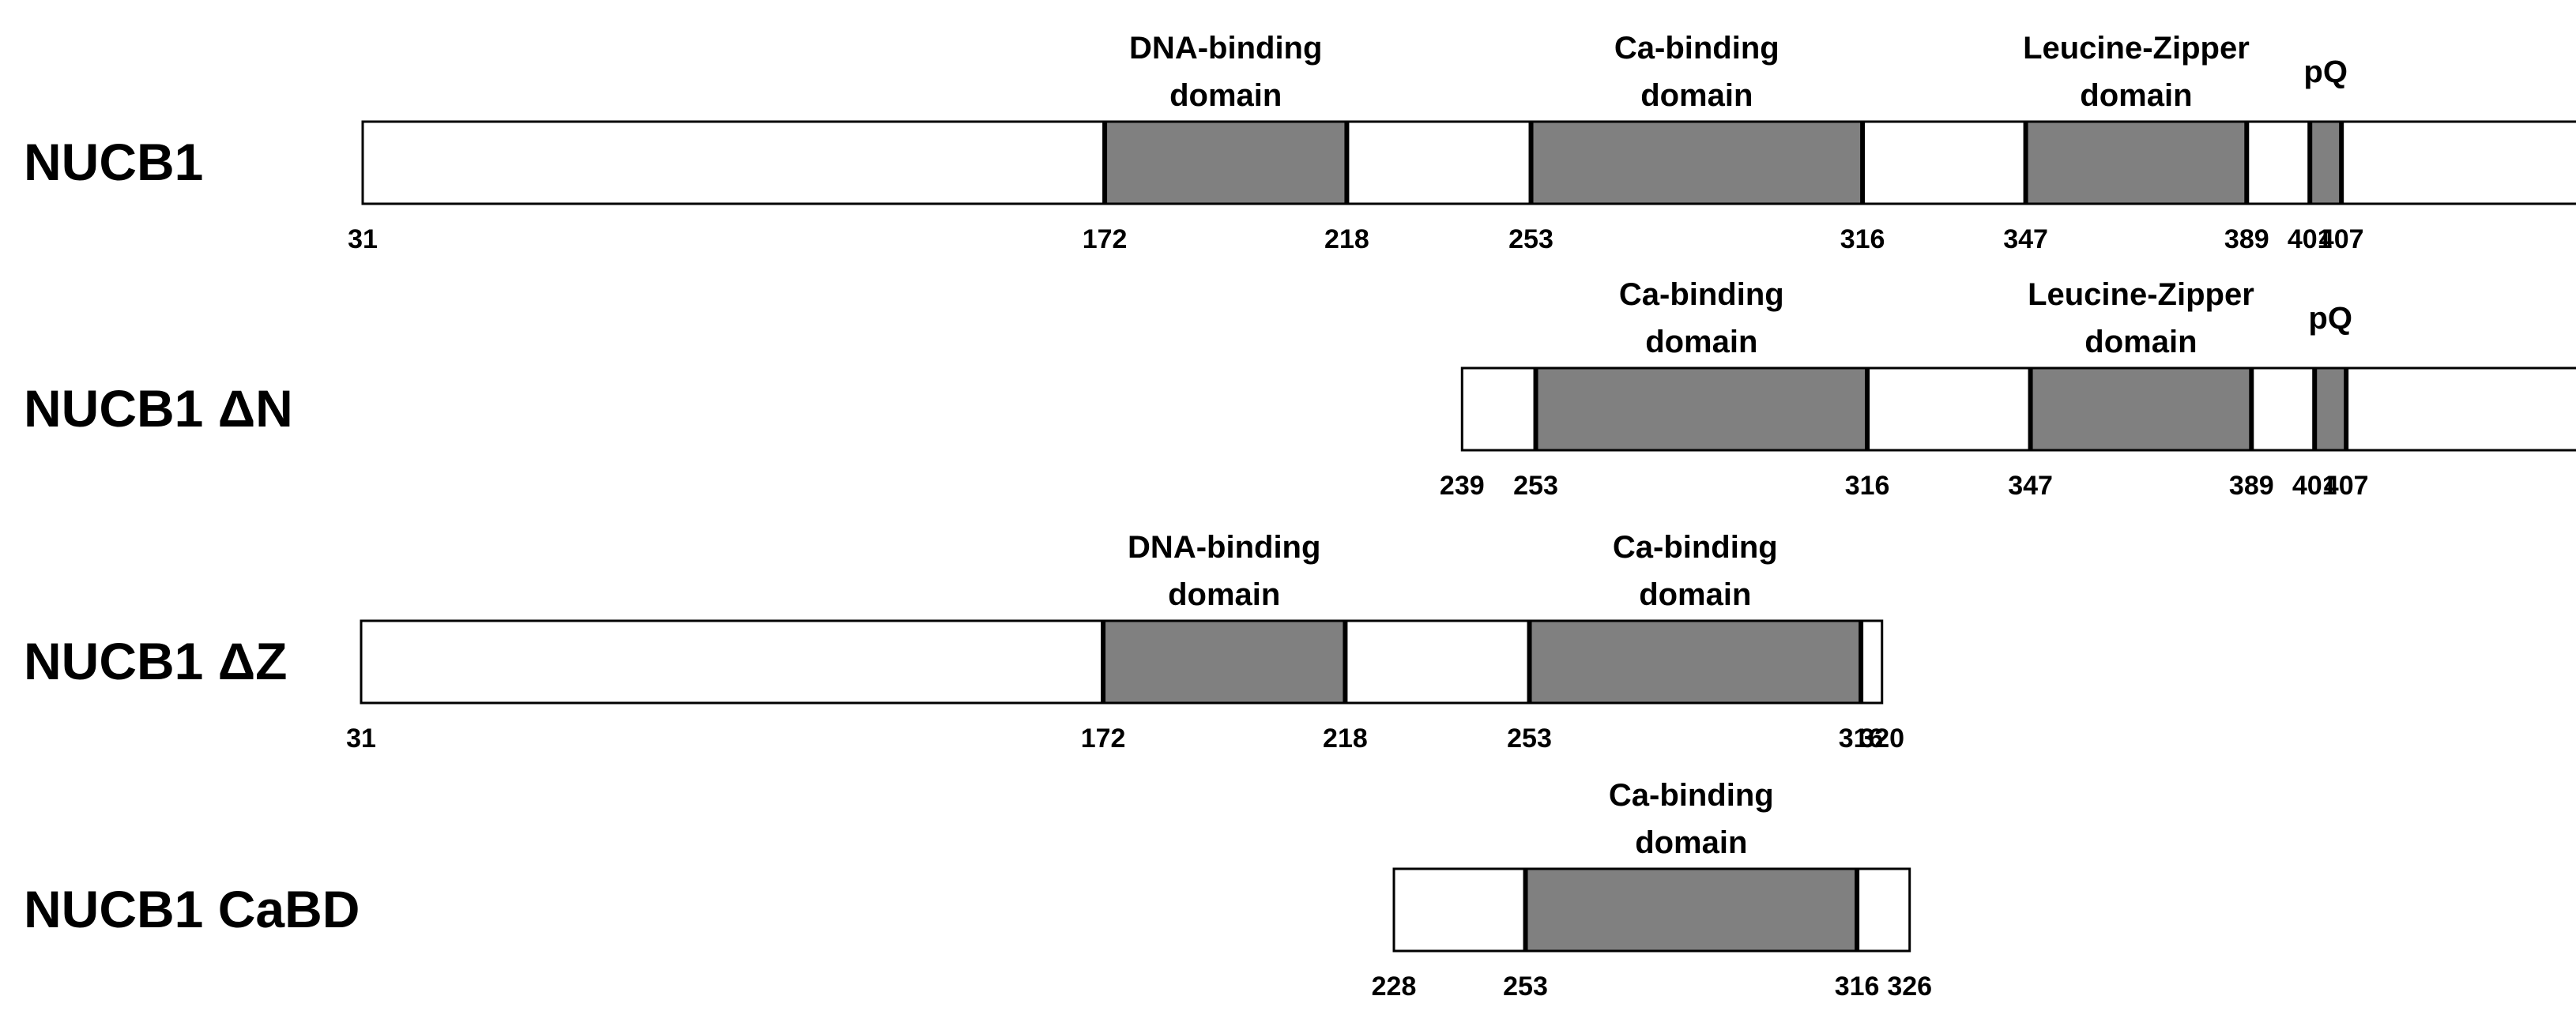 The image size is (2576, 1026). Describe the element at coordinates (1881, 738) in the screenshot. I see `residue-tick-label: 320` at that location.